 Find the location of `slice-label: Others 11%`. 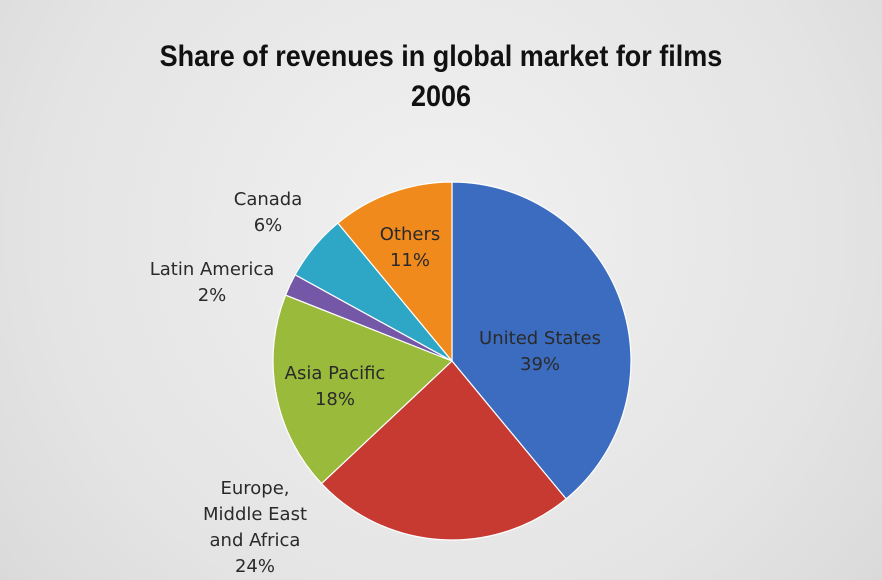

slice-label: Others 11% is located at coordinates (410, 248).